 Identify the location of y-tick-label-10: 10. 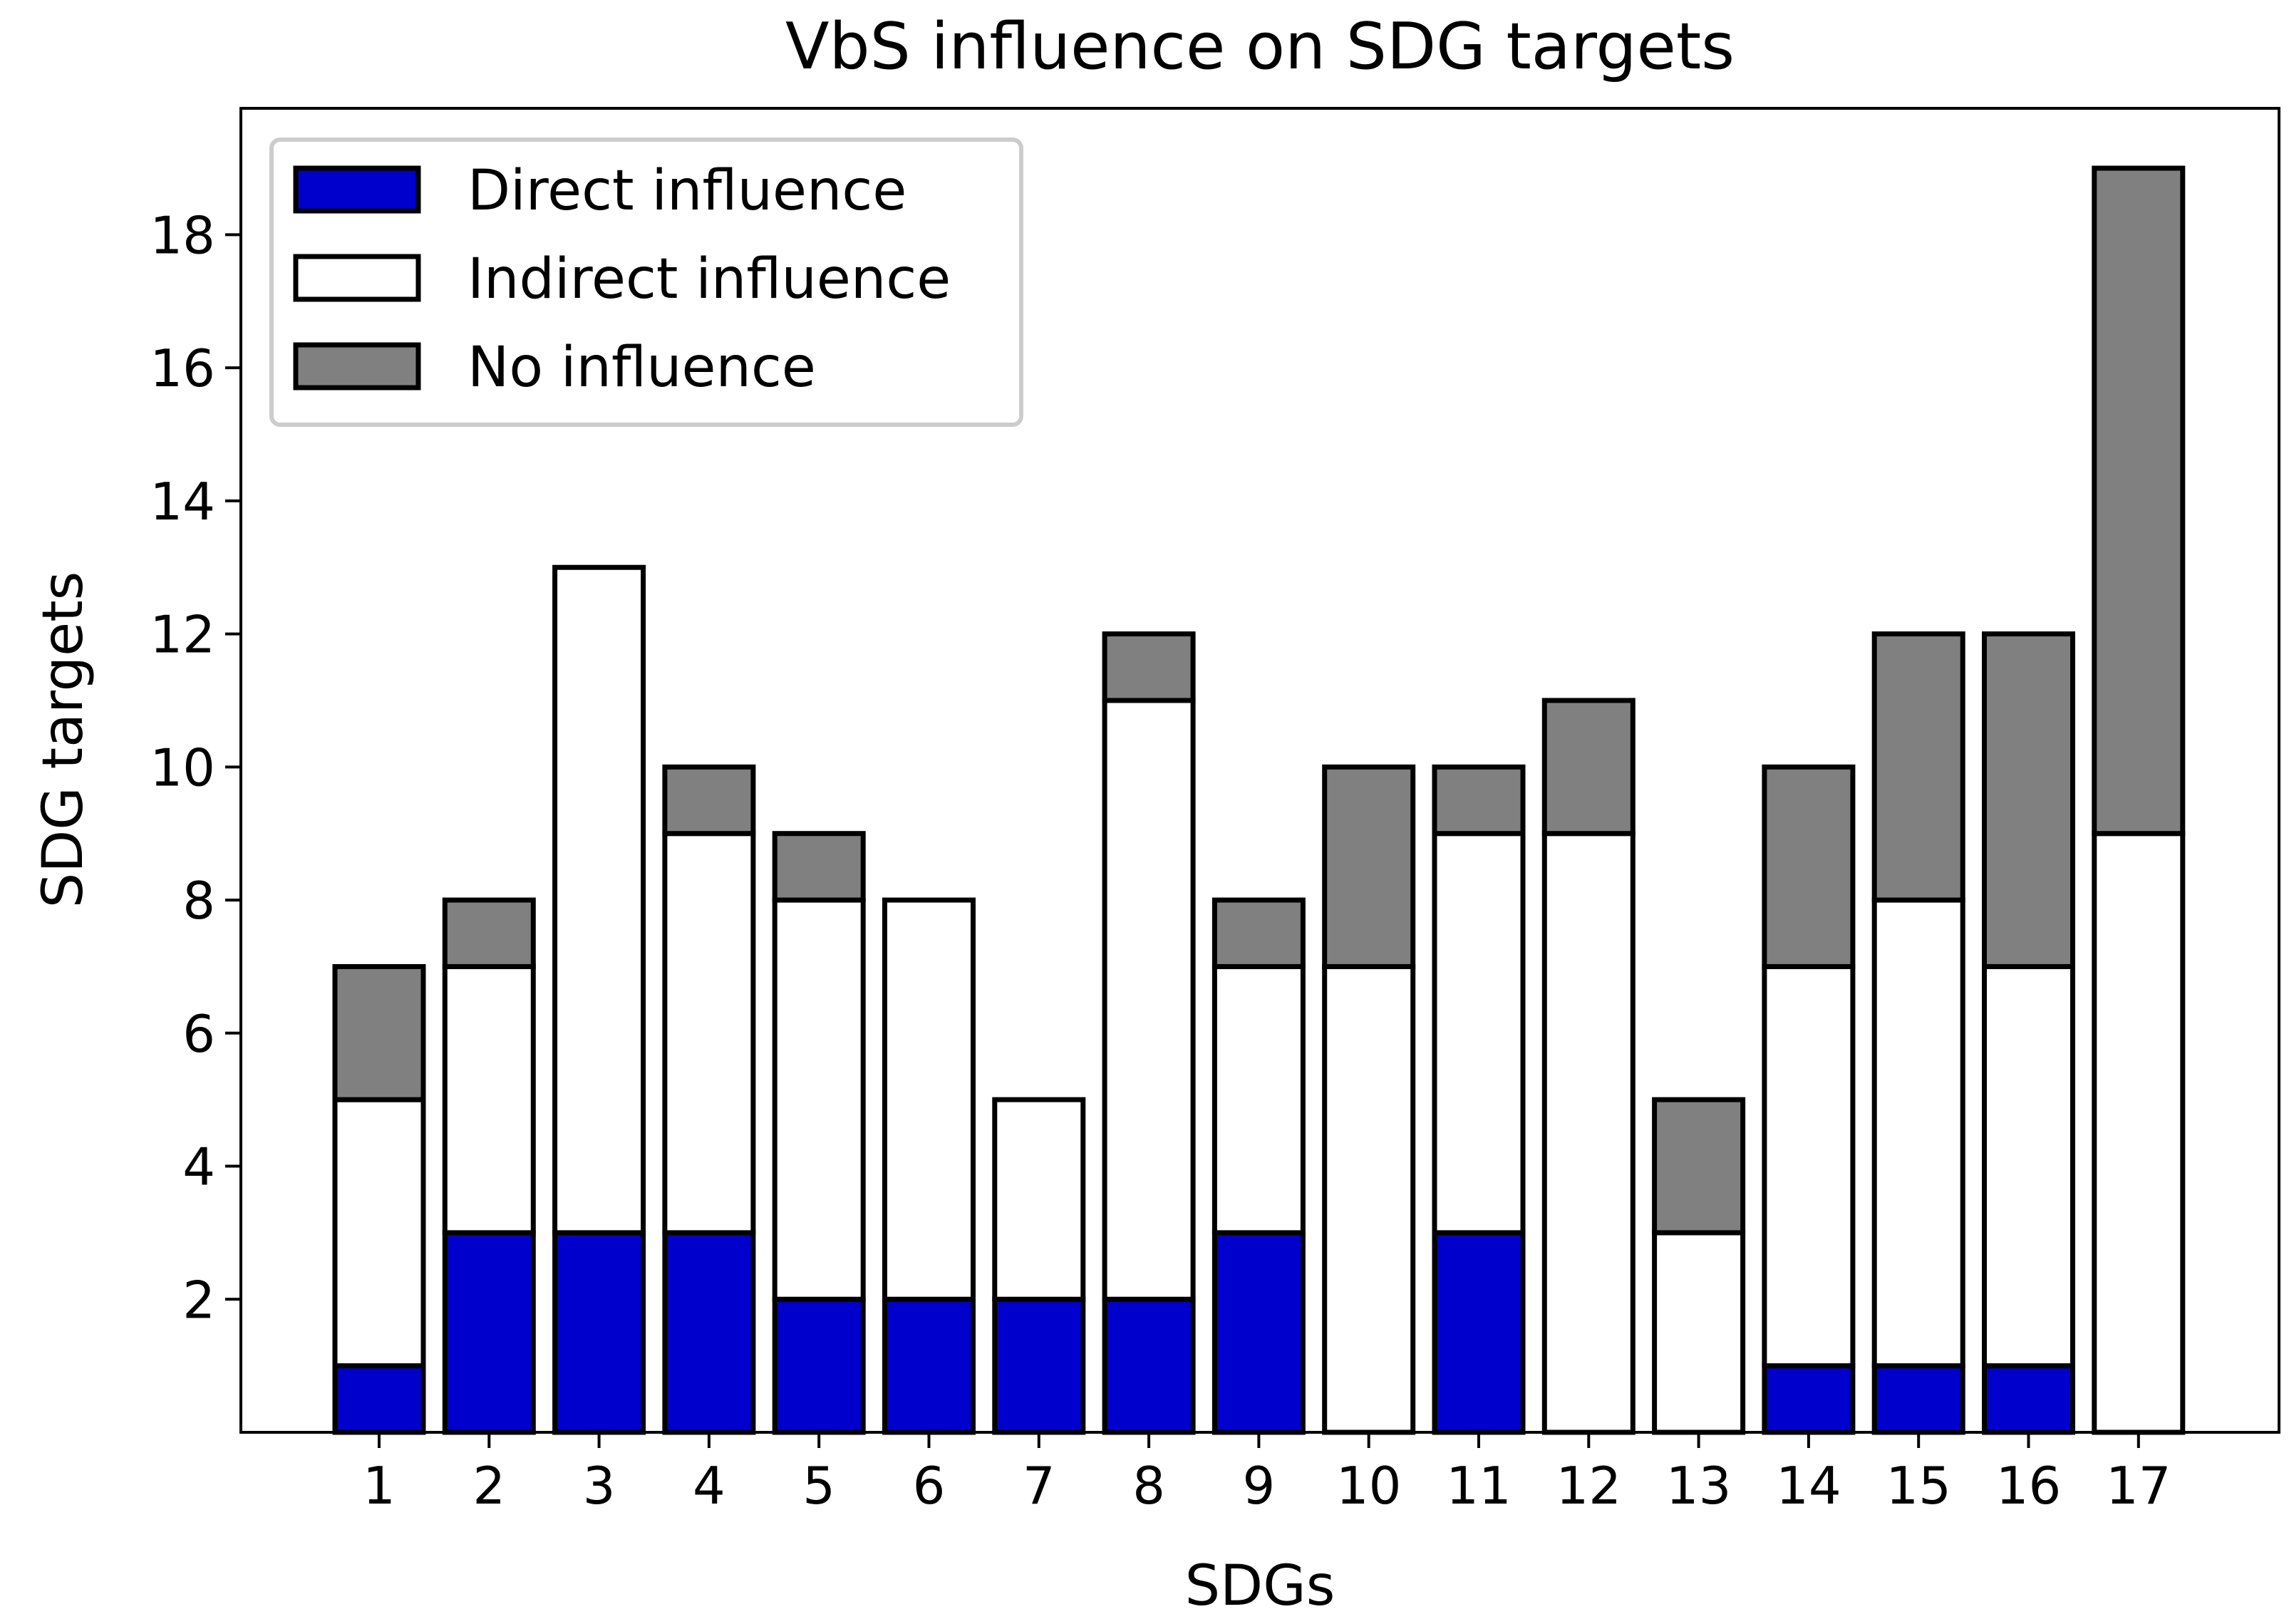
(182, 767).